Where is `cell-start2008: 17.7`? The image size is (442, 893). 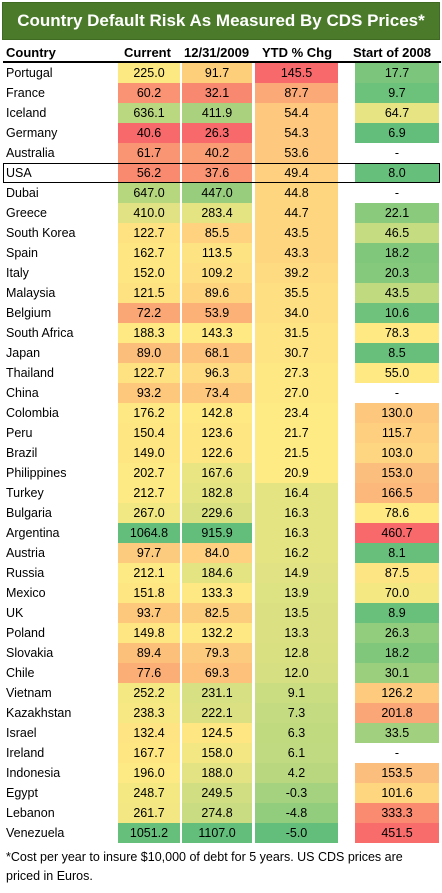
cell-start2008: 17.7 is located at coordinates (397, 73).